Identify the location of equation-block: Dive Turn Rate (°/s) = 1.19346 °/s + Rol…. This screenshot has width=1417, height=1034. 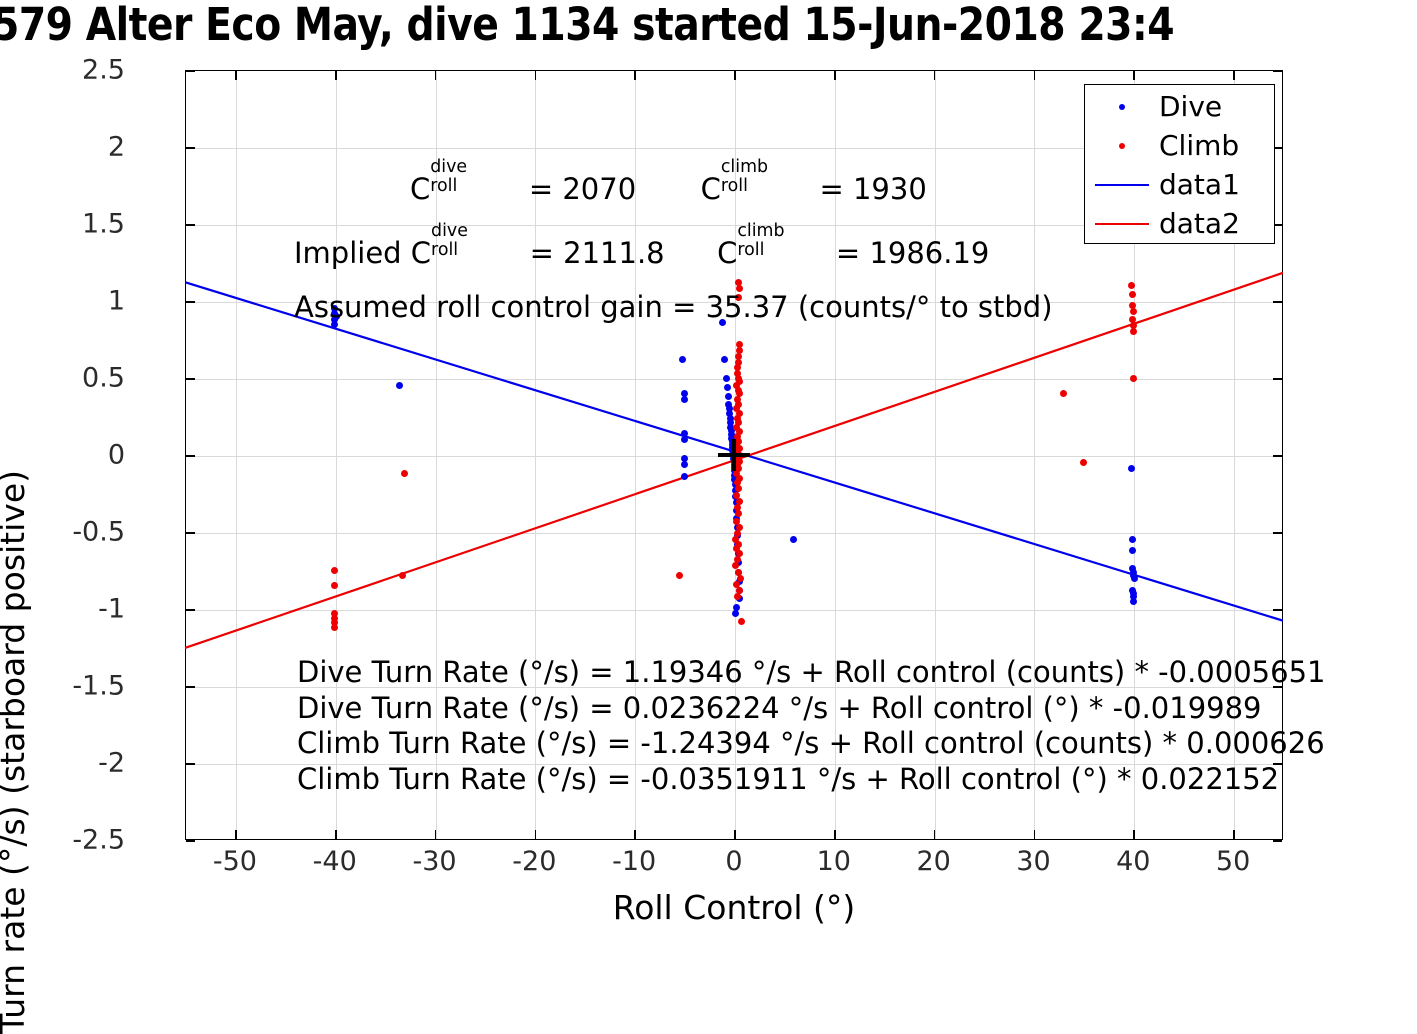
(857, 726).